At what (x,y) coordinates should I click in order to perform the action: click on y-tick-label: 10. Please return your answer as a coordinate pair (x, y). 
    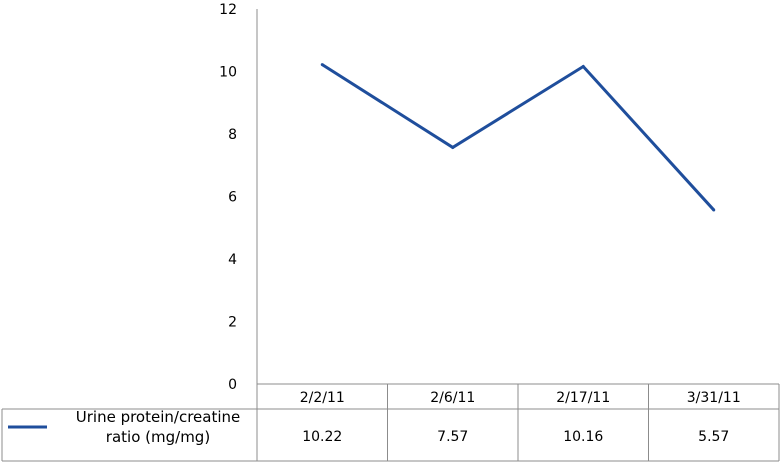
    Looking at the image, I should click on (228, 73).